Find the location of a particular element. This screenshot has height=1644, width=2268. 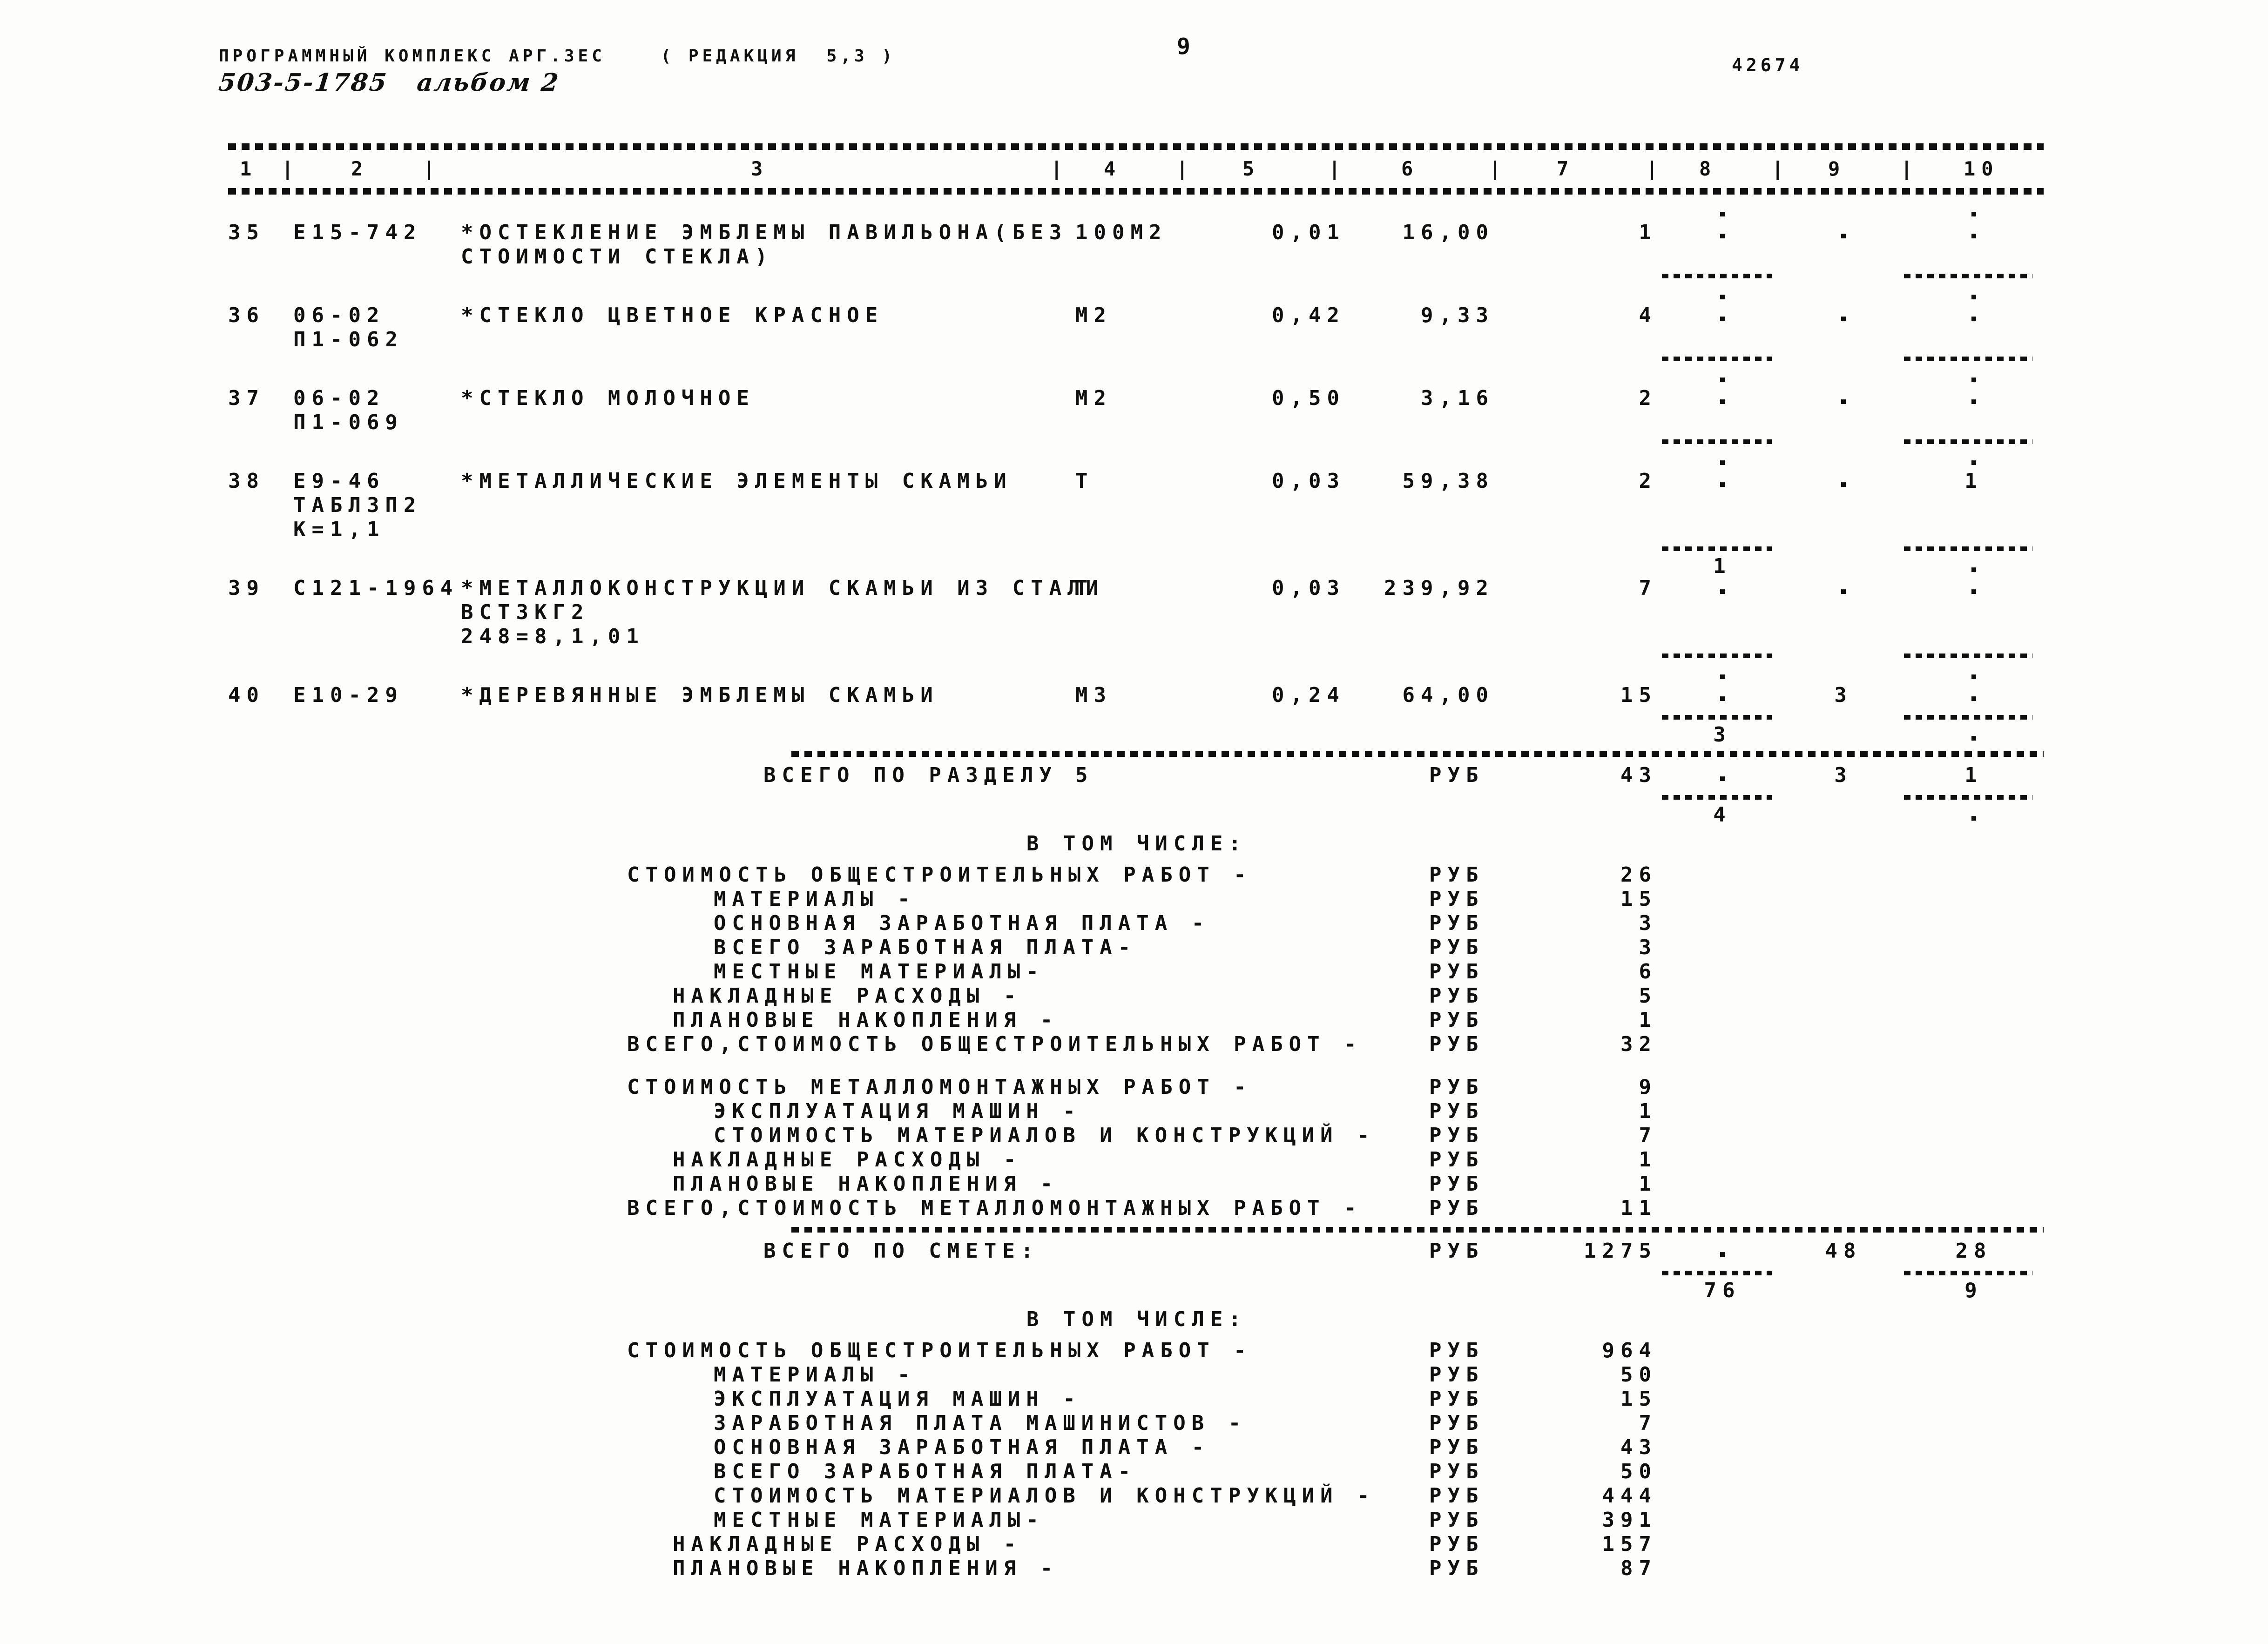

amount-value: 6 is located at coordinates (1648, 972).